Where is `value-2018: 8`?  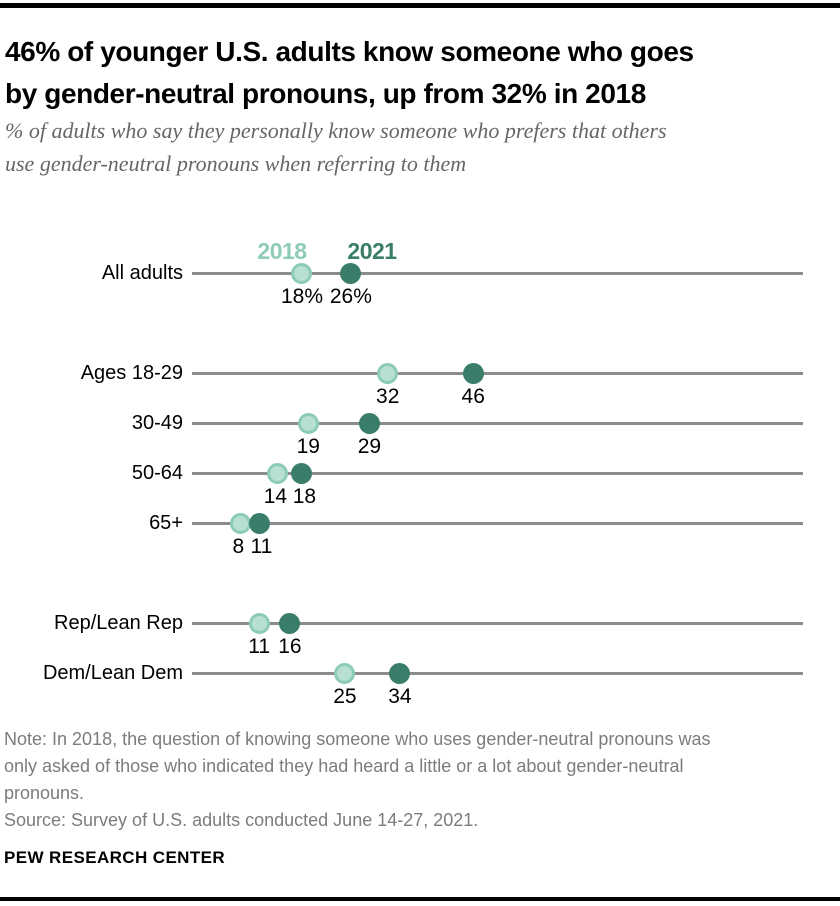
value-2018: 8 is located at coordinates (238, 546).